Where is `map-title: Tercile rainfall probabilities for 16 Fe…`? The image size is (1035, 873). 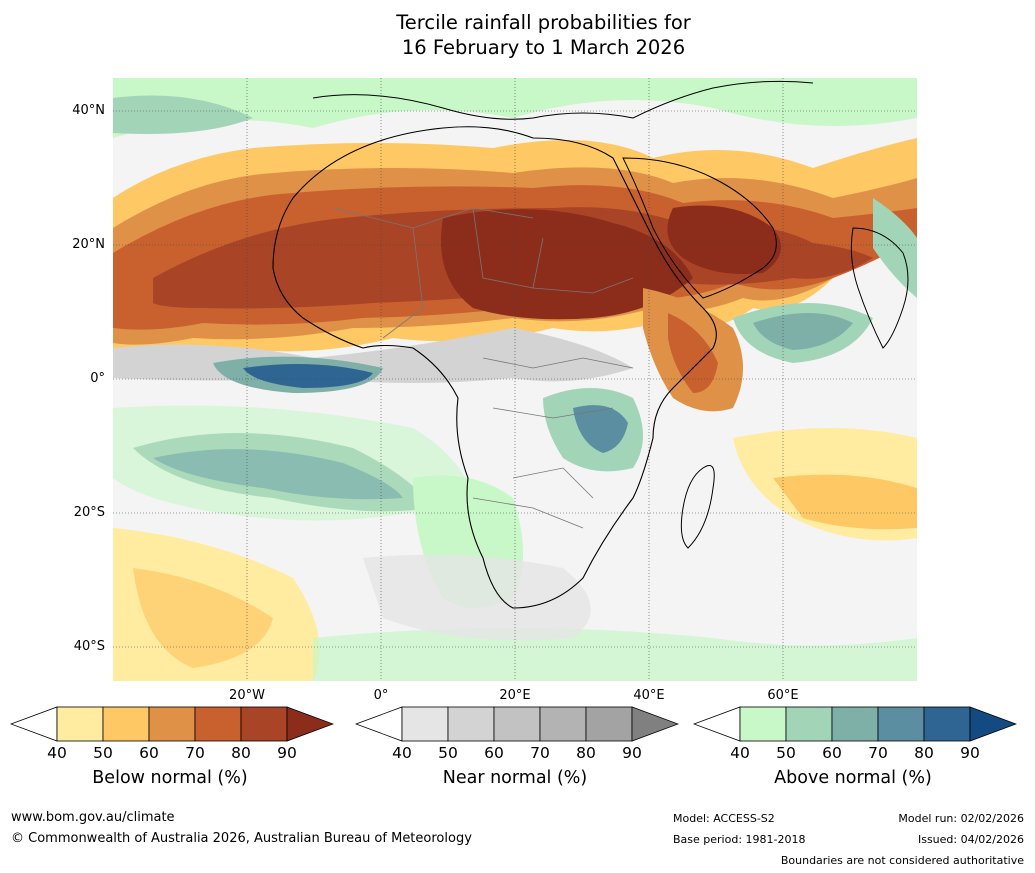 map-title: Tercile rainfall probabilities for 16 Fe… is located at coordinates (517, 35).